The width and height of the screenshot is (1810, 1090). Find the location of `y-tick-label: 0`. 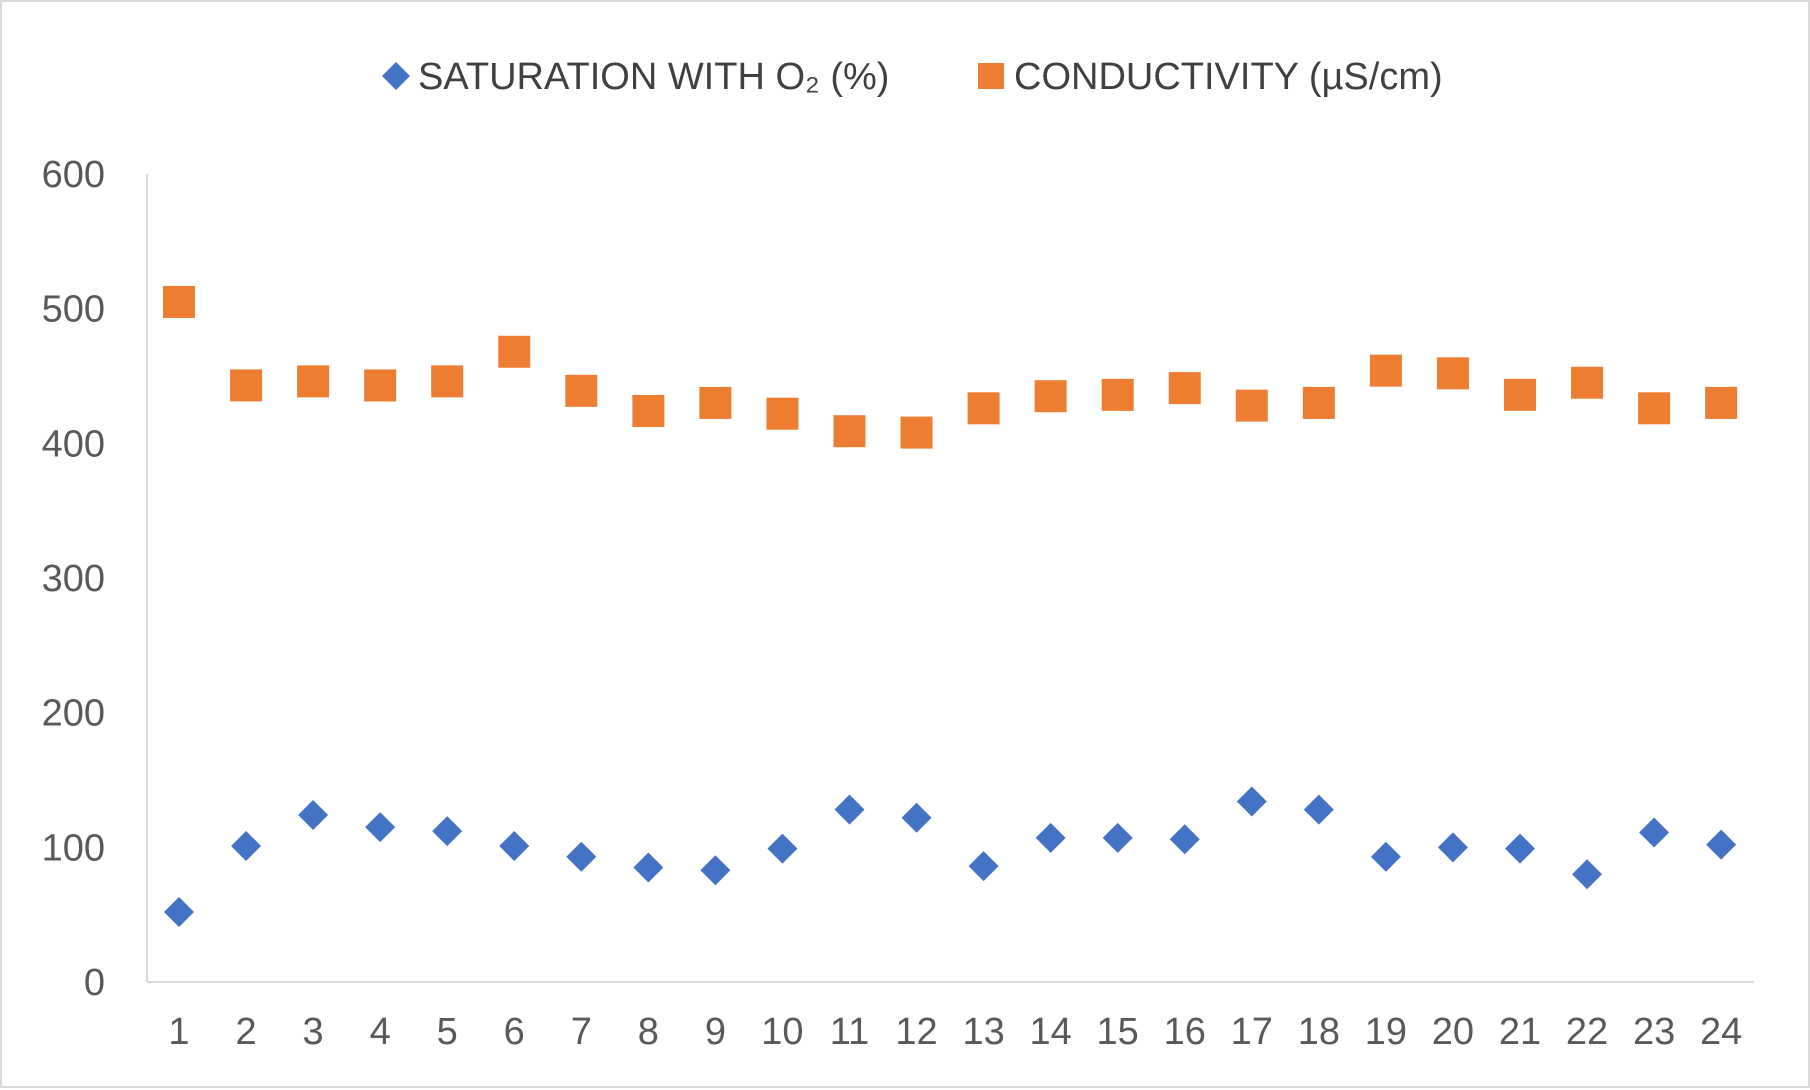

y-tick-label: 0 is located at coordinates (94, 983).